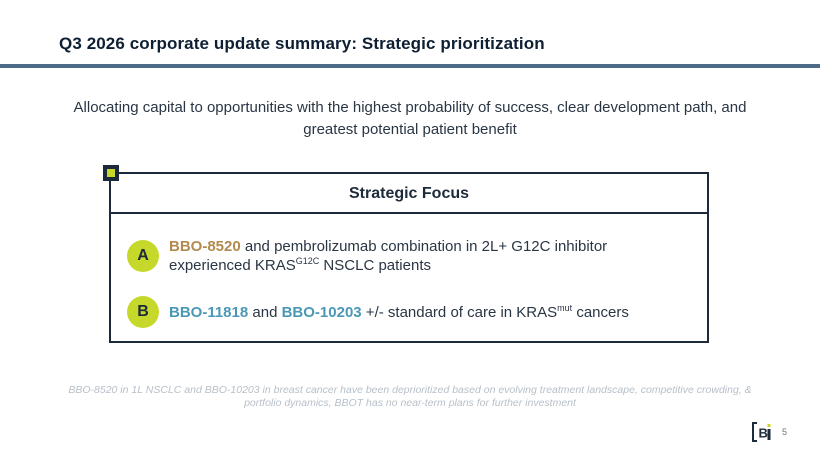  I want to click on item-b-badge: B, so click(143, 312).